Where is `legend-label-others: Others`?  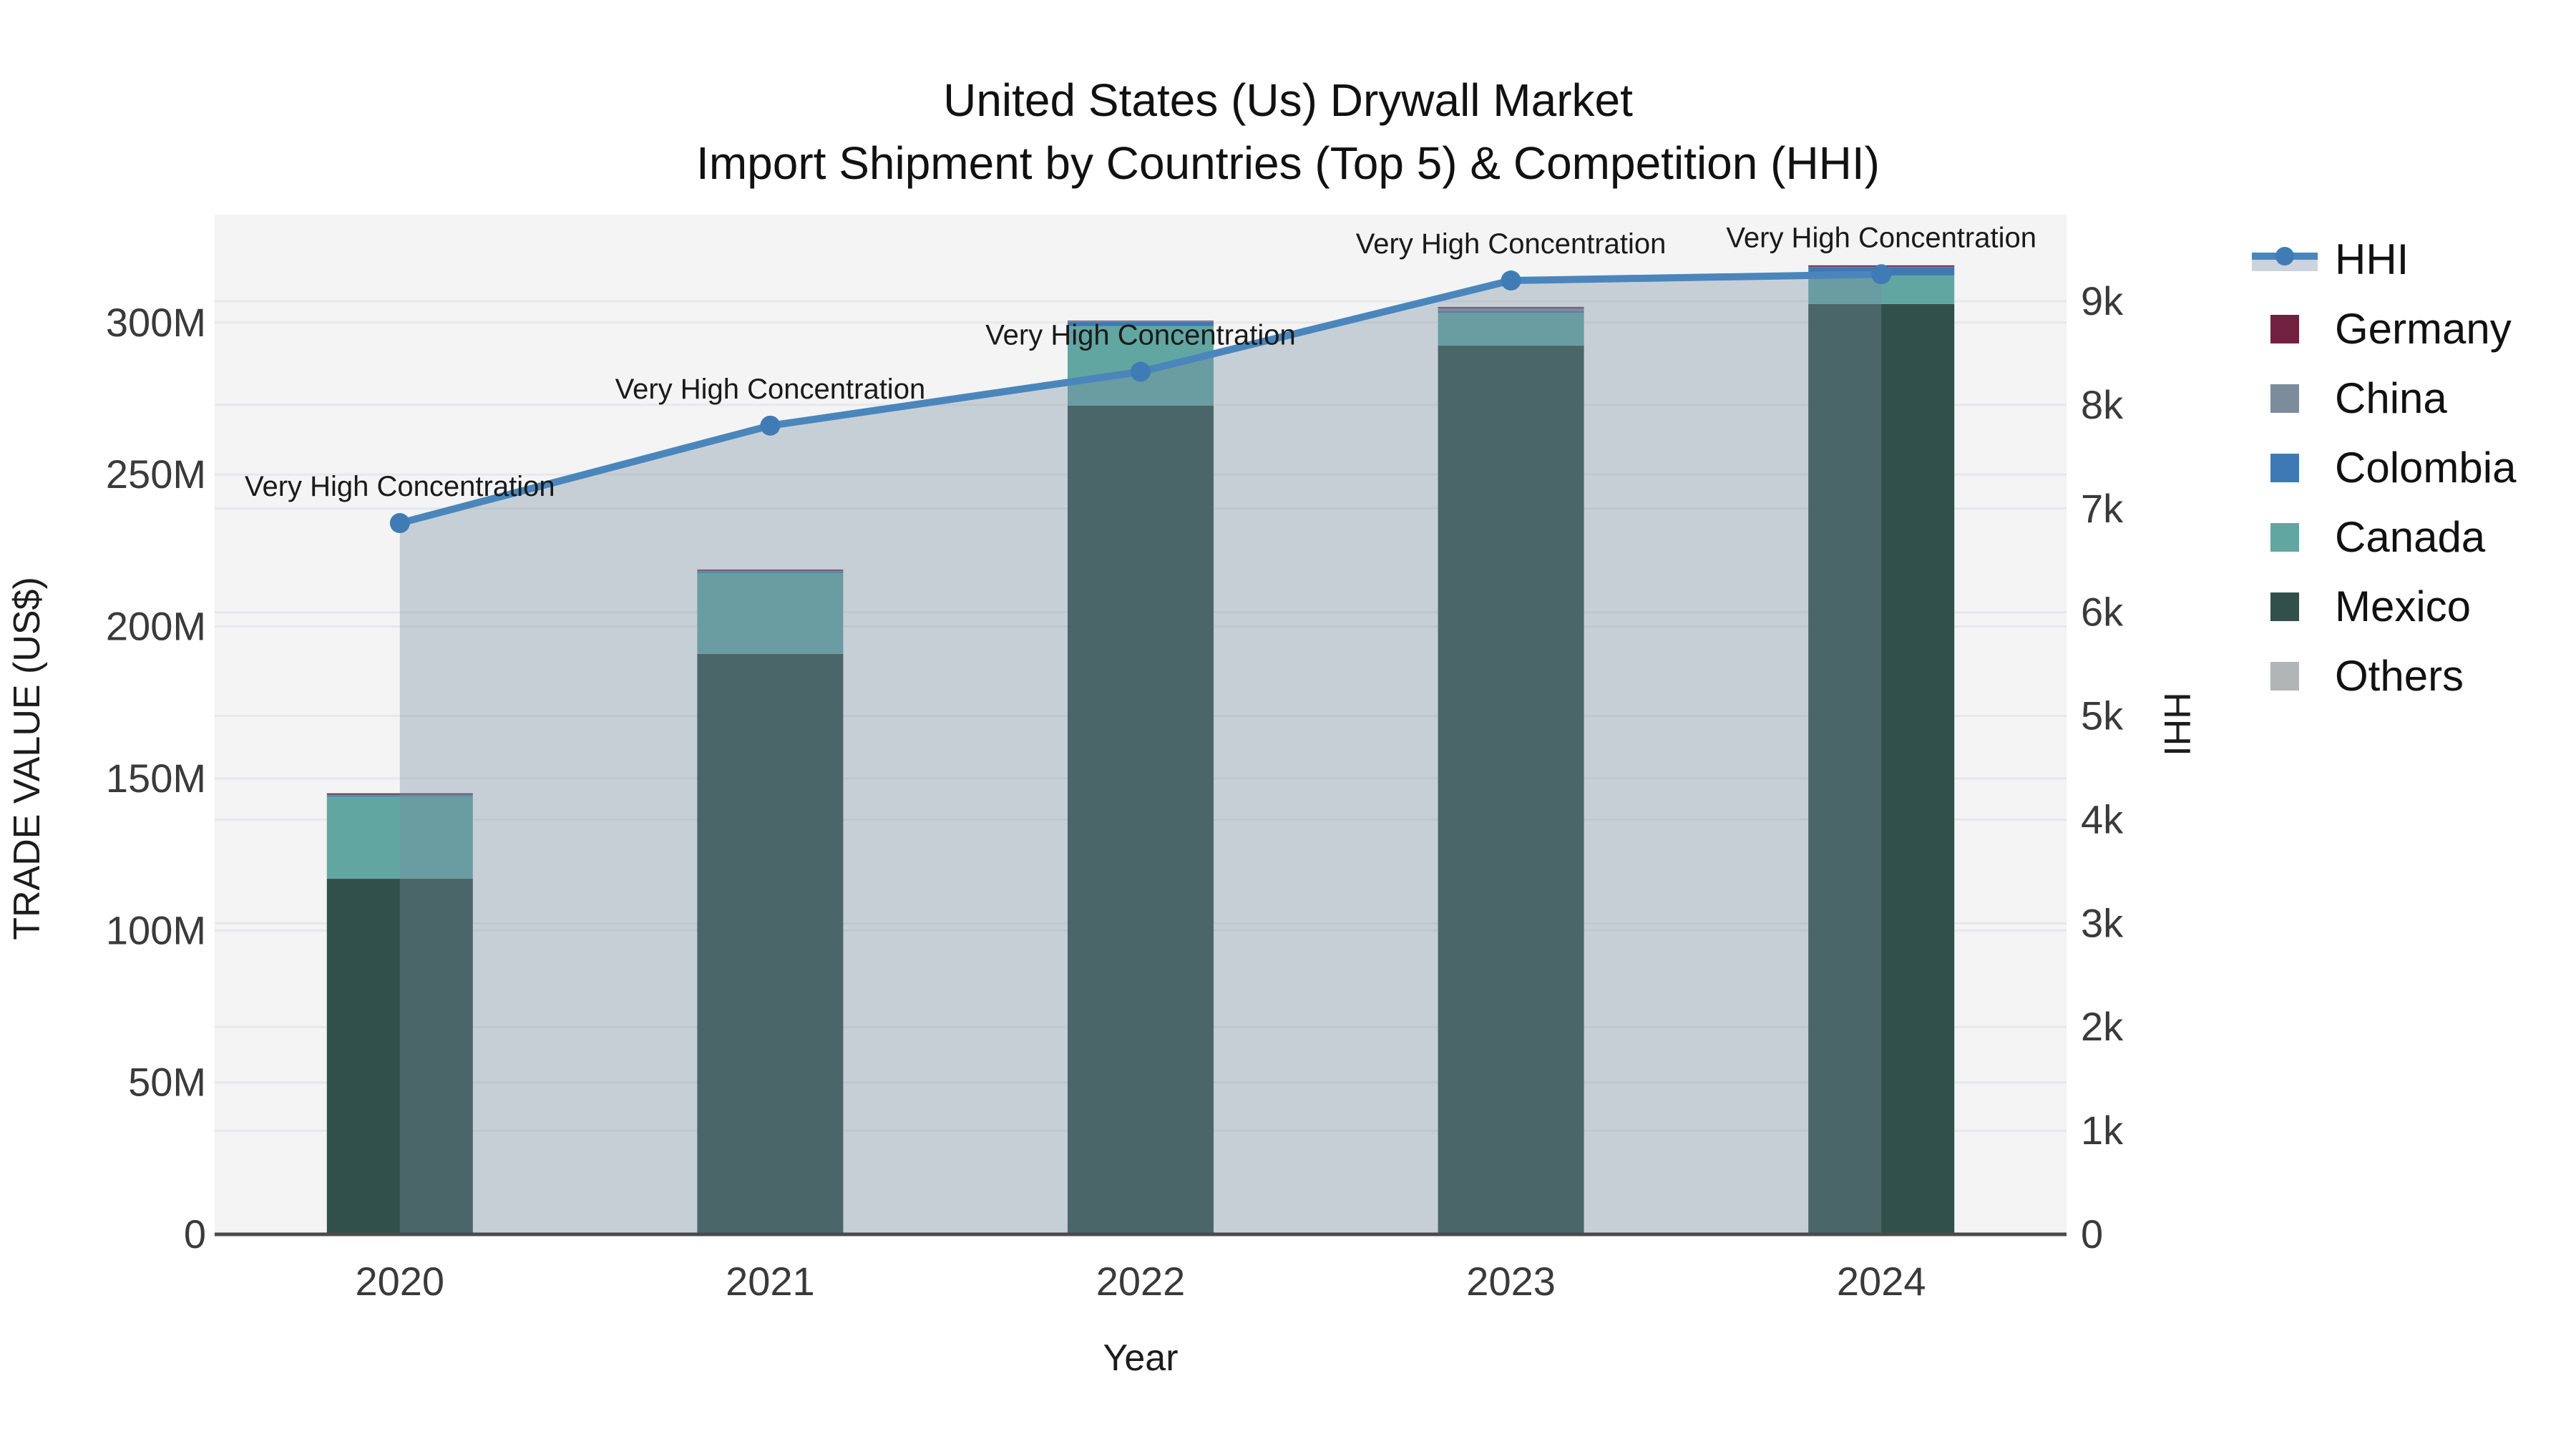 legend-label-others: Others is located at coordinates (2399, 676).